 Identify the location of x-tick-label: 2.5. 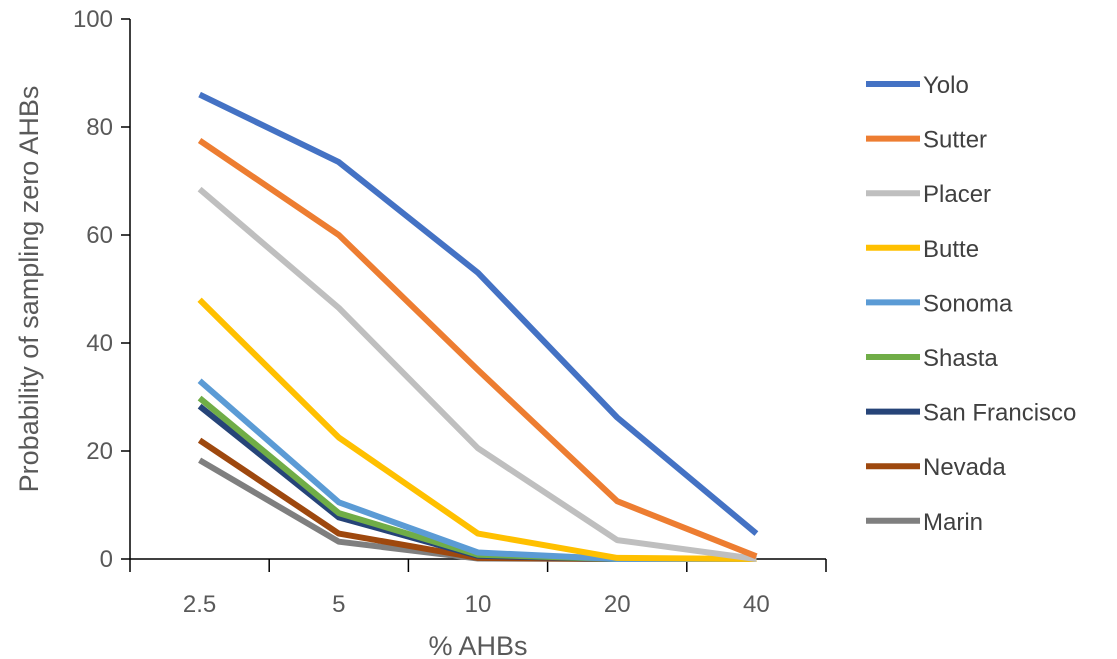
(199, 604).